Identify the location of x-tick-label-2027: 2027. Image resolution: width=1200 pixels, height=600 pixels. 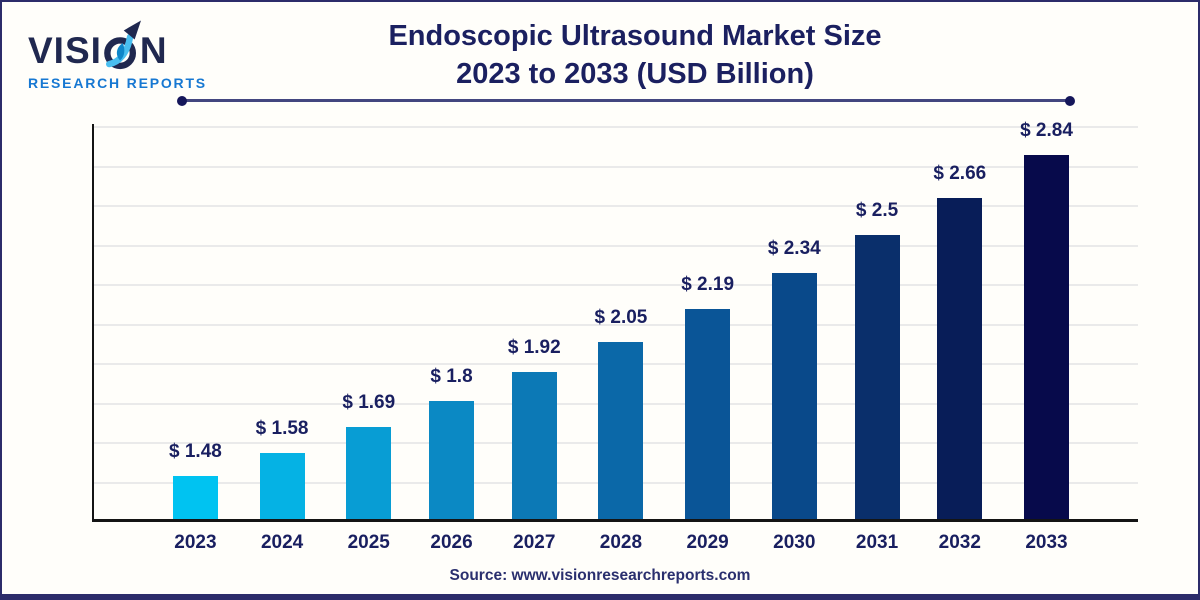
(534, 542).